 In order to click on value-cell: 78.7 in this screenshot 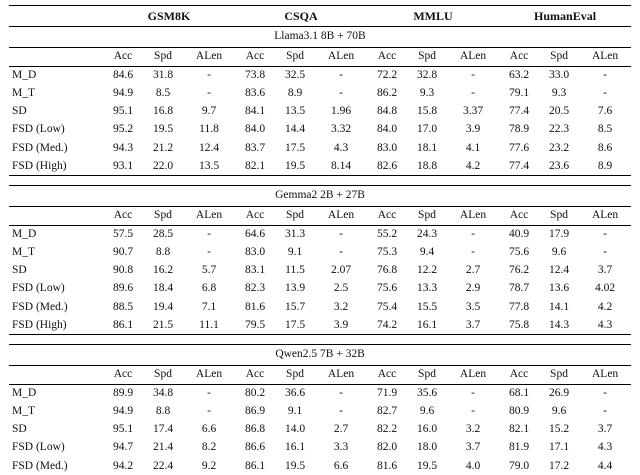, I will do `click(519, 288)`.